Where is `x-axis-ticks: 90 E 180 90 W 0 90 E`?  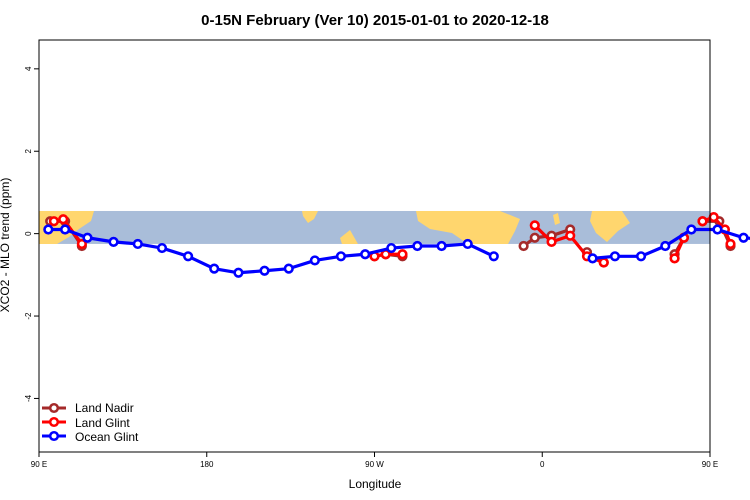 x-axis-ticks: 90 E 180 90 W 0 90 E is located at coordinates (374, 460).